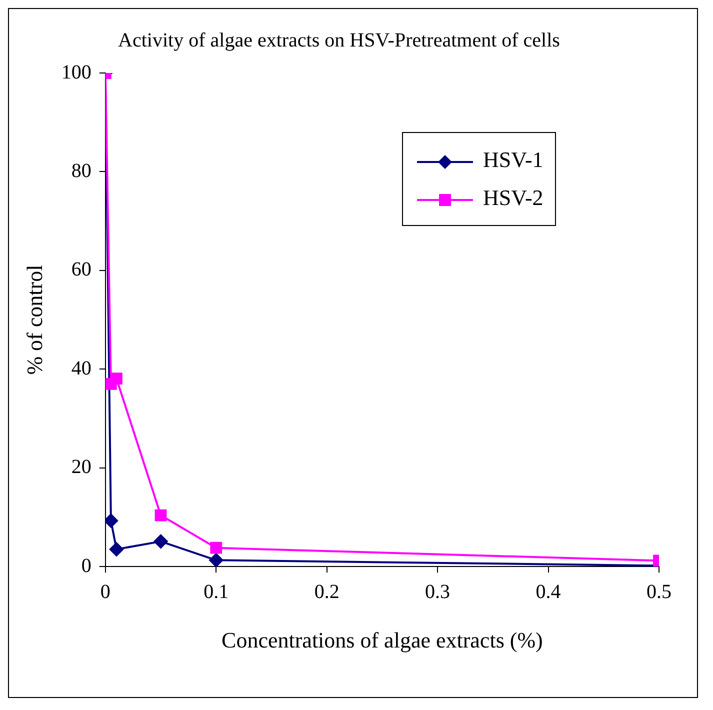  I want to click on legend-label: HSV-2, so click(513, 197).